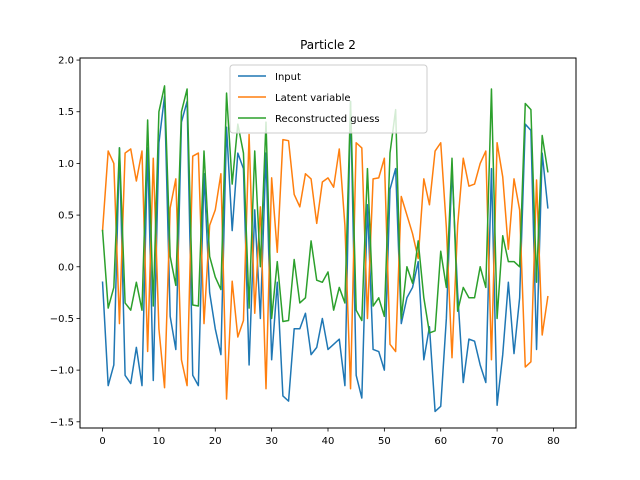  I want to click on legend: Input Latent variable Reconstructed guess, so click(328, 99).